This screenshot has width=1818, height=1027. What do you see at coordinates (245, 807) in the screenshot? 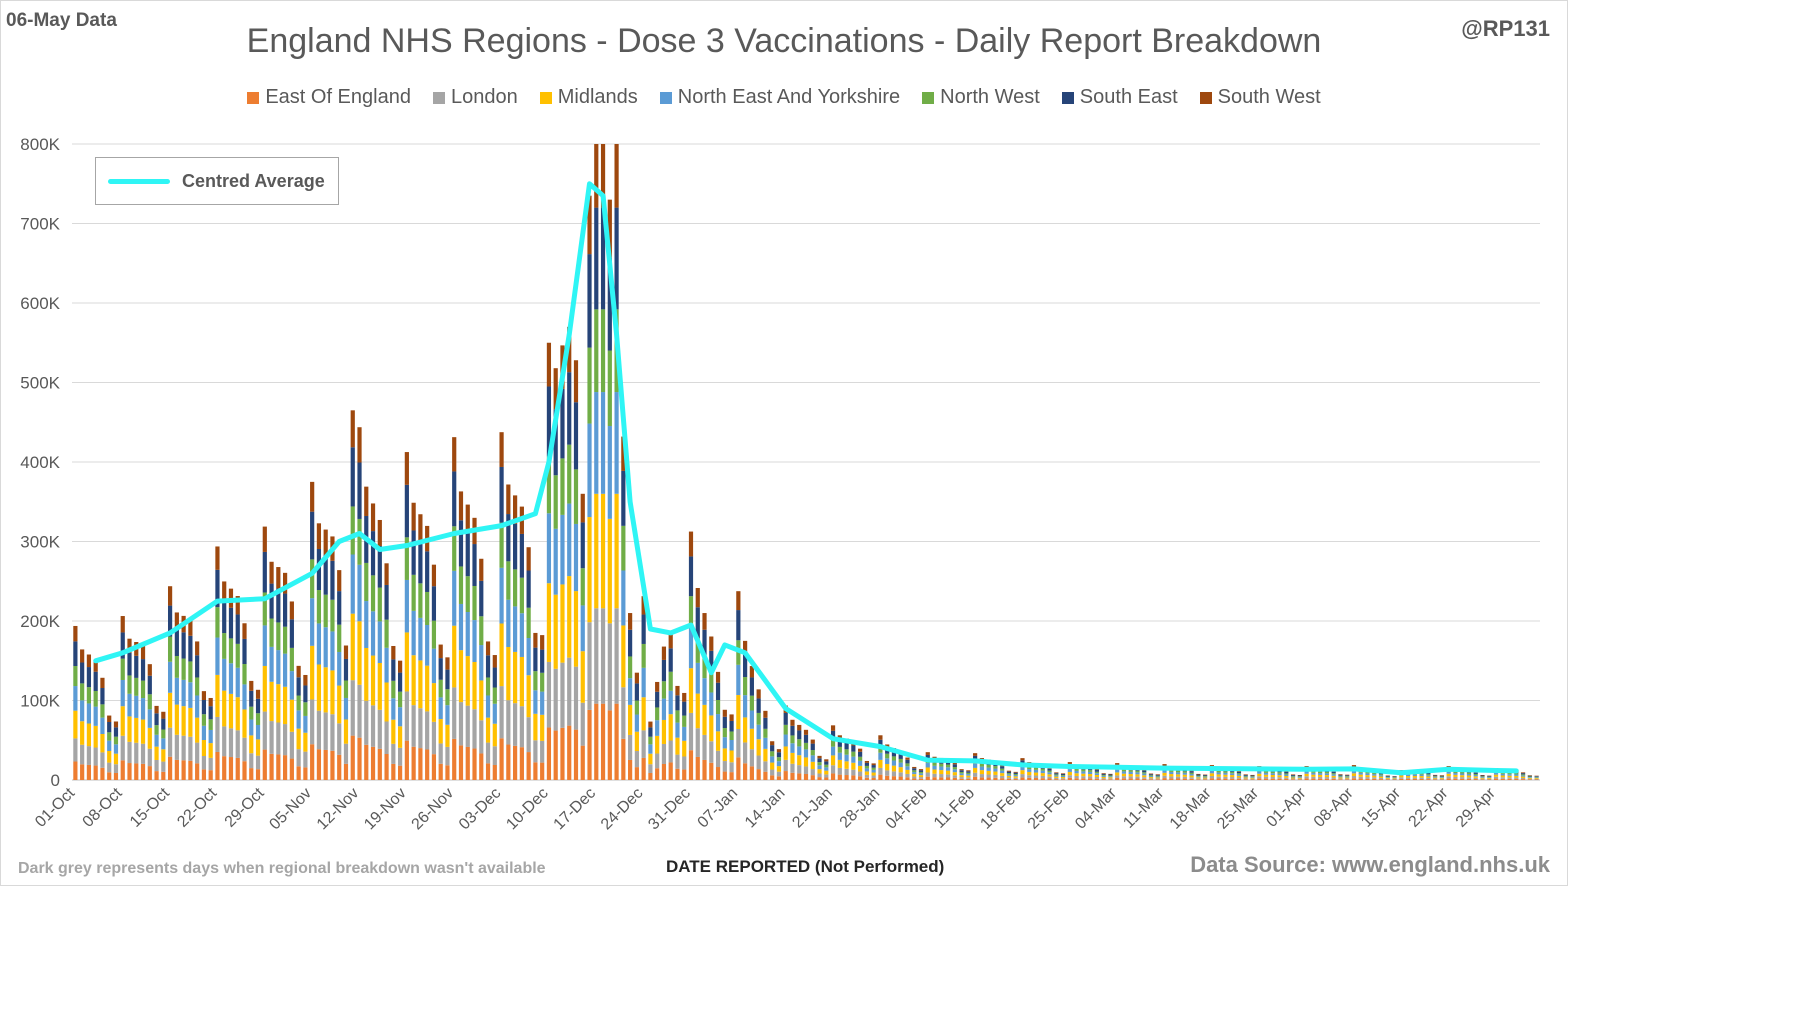
I see `x-tick-label: 29-Oct` at bounding box center [245, 807].